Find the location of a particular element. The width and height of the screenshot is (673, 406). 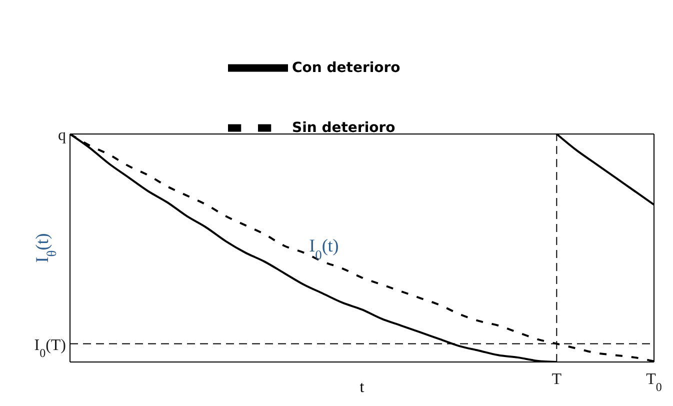

x-axis-title: t is located at coordinates (362, 387).